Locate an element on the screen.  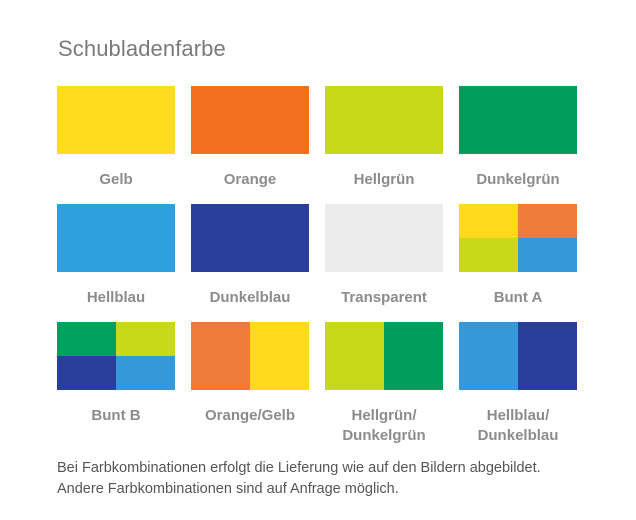
section-title: Schubladenfarbe is located at coordinates (142, 48).